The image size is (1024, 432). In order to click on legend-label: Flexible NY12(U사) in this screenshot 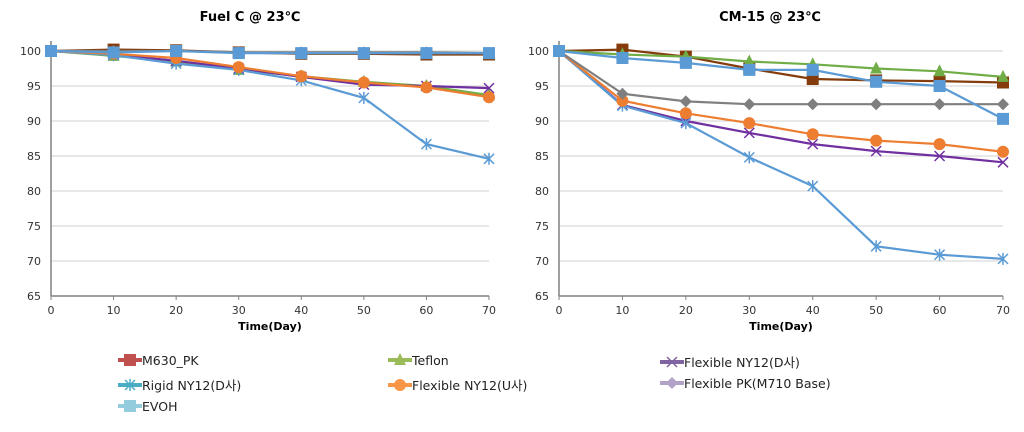, I will do `click(470, 385)`.